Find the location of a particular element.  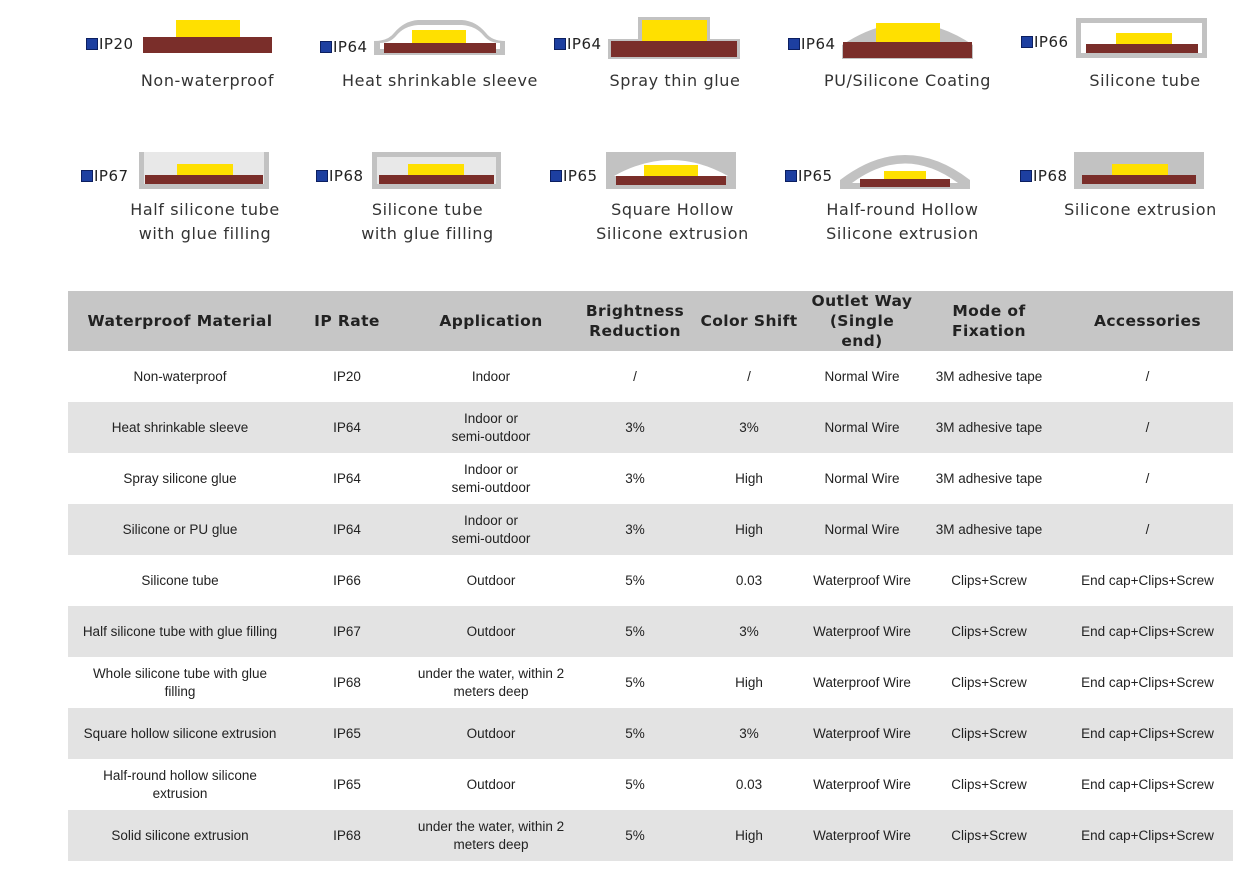

table-cell: Square hollow silicone extrusion is located at coordinates (180, 733).